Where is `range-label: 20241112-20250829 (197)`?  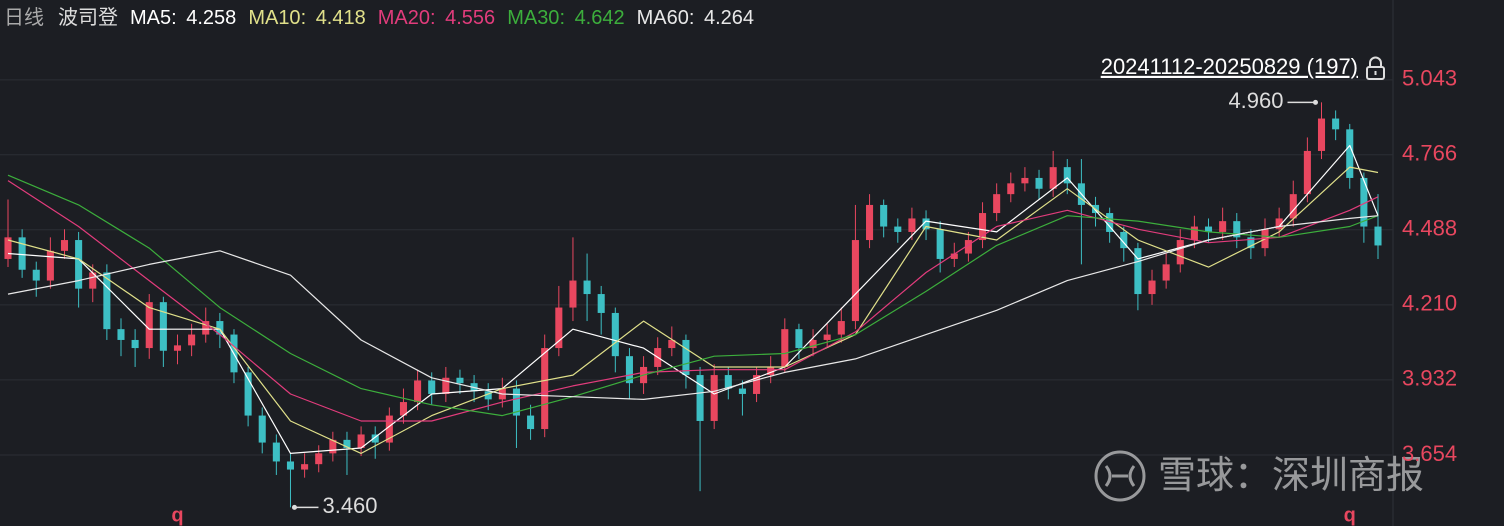
range-label: 20241112-20250829 (197) is located at coordinates (1229, 66).